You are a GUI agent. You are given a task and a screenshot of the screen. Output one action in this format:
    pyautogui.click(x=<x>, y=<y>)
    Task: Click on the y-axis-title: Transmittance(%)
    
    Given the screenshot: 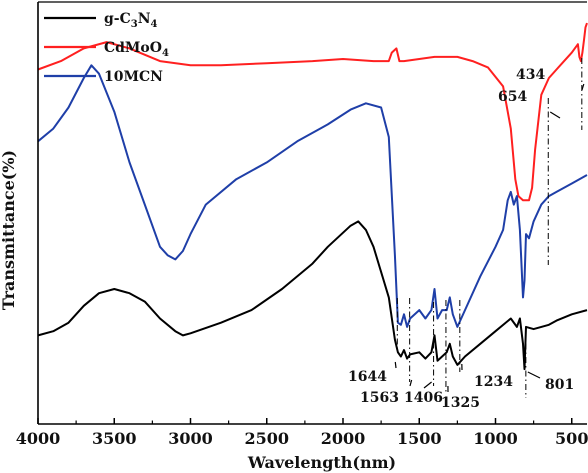 What is the action you would take?
    pyautogui.click(x=9, y=230)
    